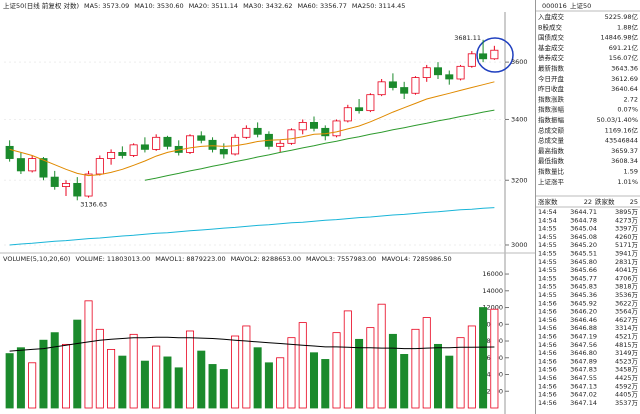 The height and width of the screenshot is (414, 640). Describe the element at coordinates (627, 26) in the screenshot. I see `stat-value: 1.88亿` at that location.